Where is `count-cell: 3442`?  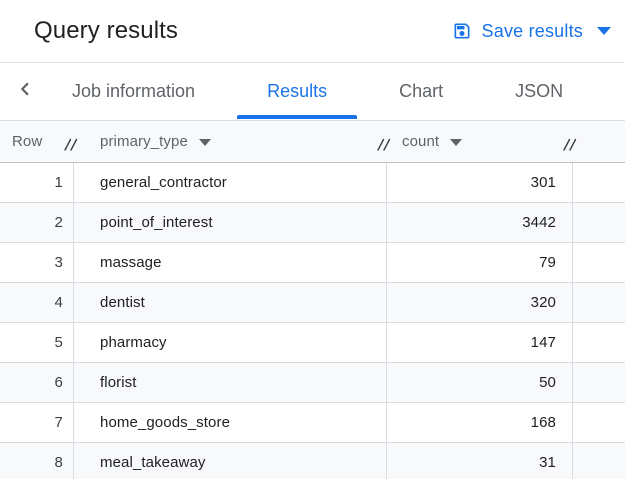 count-cell: 3442 is located at coordinates (480, 222).